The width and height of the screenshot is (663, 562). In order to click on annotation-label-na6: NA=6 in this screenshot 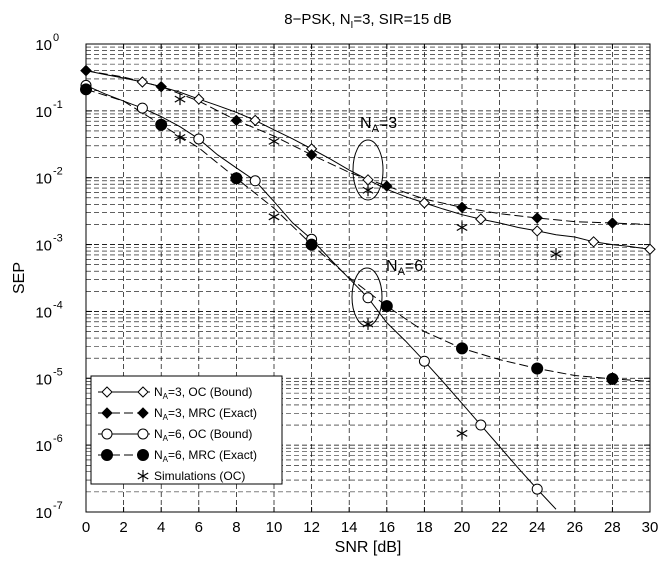, I will do `click(404, 268)`.